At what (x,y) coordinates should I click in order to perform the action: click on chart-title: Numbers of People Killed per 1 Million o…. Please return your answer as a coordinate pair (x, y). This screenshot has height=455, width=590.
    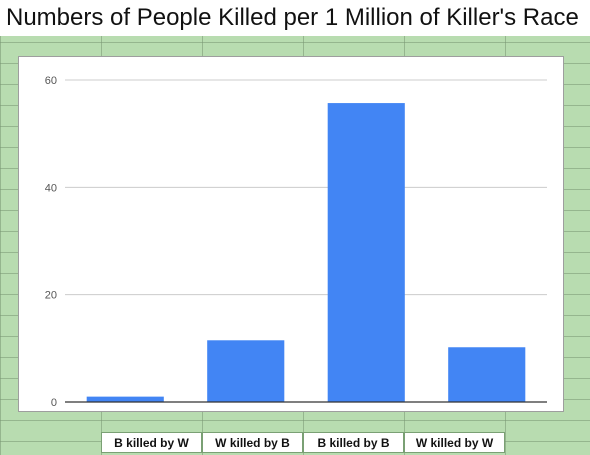
    Looking at the image, I should click on (292, 17).